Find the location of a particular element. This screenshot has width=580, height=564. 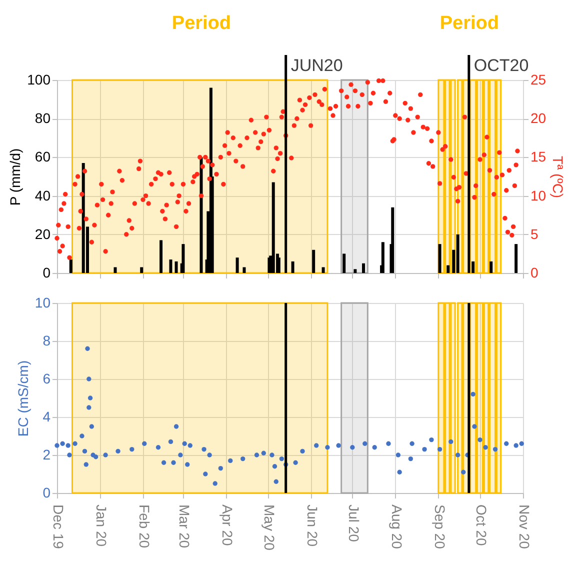

y-tick-label: 2 is located at coordinates (46, 454).